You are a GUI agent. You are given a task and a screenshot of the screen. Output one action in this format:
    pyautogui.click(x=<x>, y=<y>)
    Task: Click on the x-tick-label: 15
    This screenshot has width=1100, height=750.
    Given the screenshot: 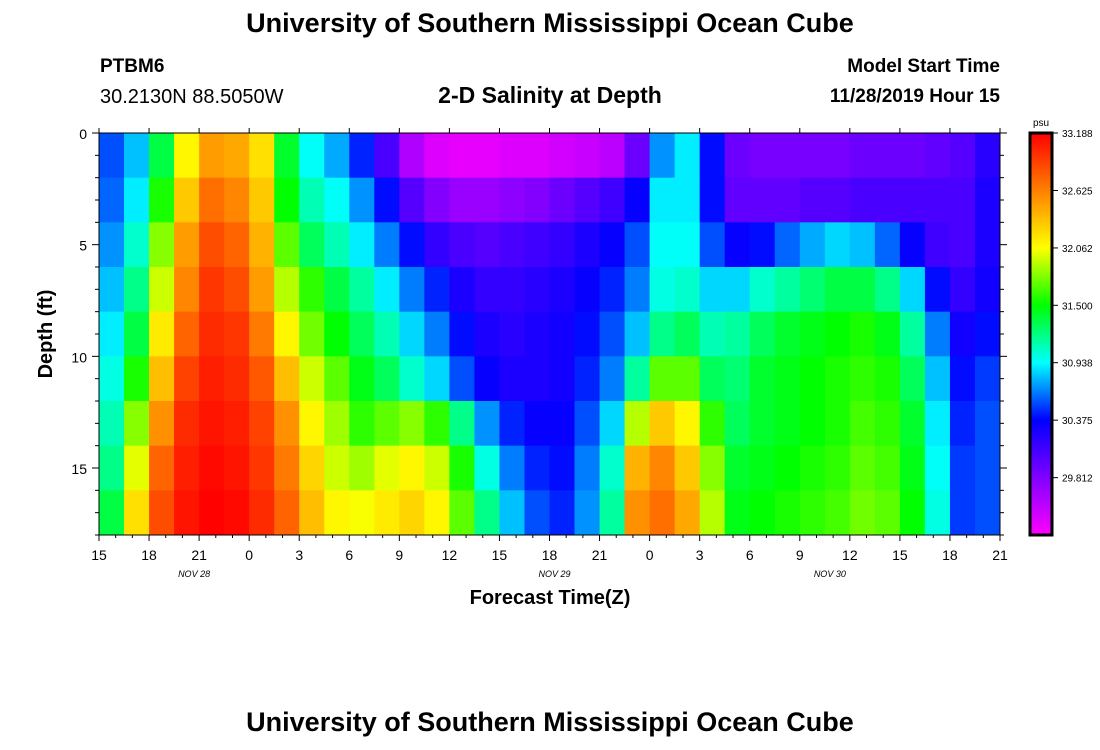 What is the action you would take?
    pyautogui.click(x=900, y=555)
    